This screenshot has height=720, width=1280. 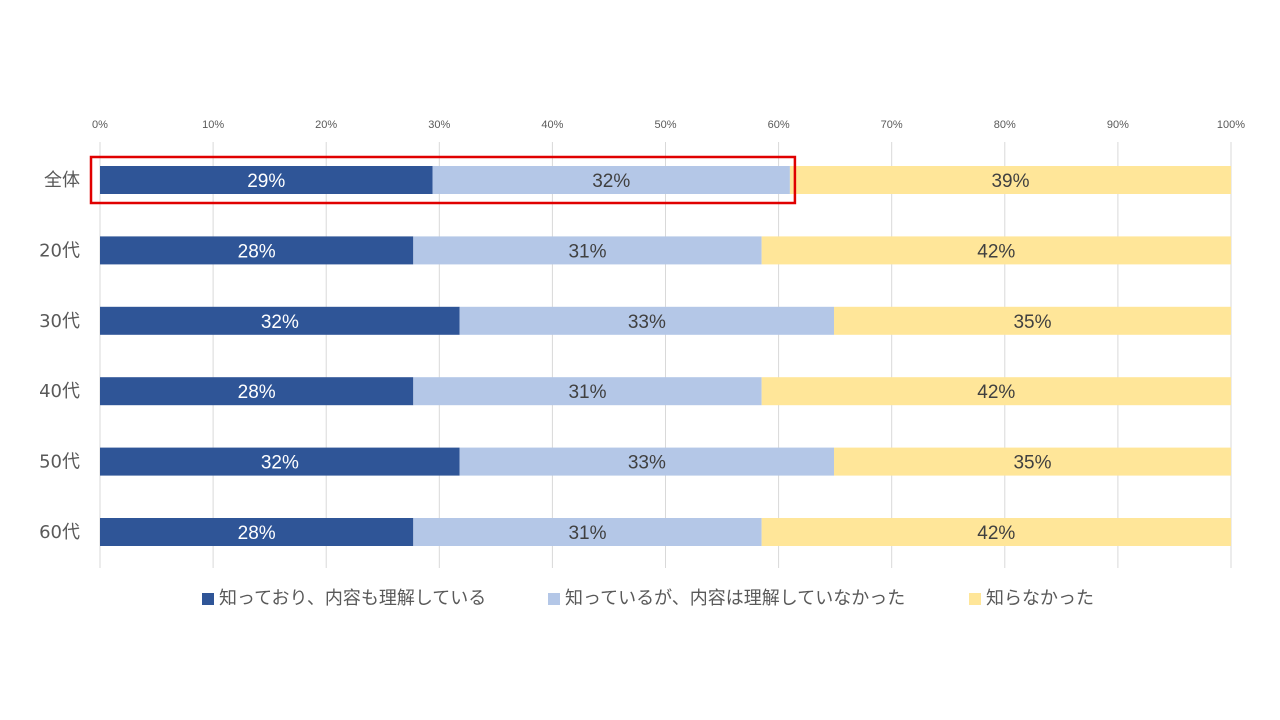 What do you see at coordinates (100, 125) in the screenshot?
I see `x-tick-label: 0%` at bounding box center [100, 125].